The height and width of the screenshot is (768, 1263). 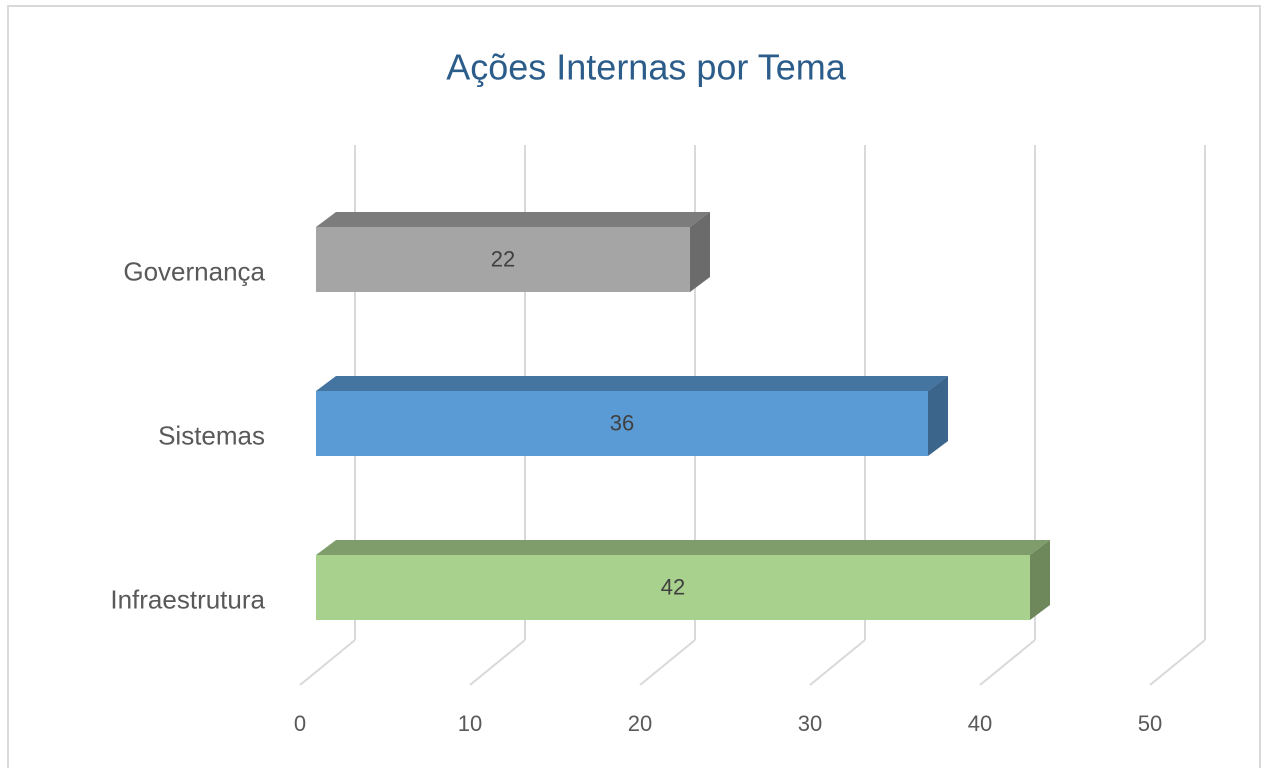 I want to click on y-tick-label: Governança, so click(x=194, y=271).